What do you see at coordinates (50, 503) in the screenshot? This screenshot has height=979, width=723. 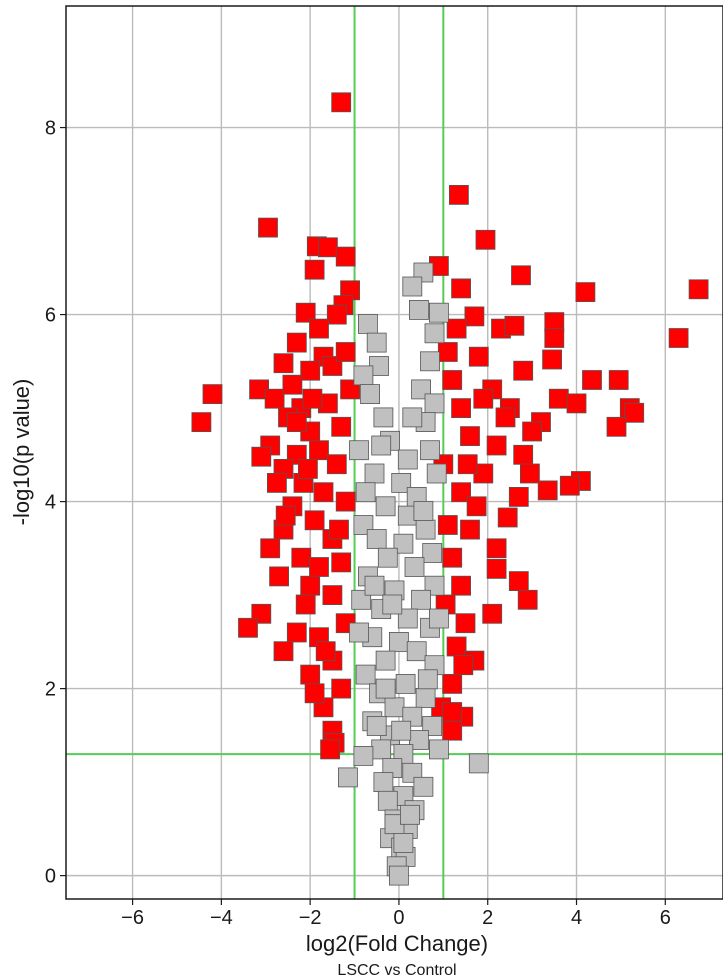 I see `y-tick-label: 4` at bounding box center [50, 503].